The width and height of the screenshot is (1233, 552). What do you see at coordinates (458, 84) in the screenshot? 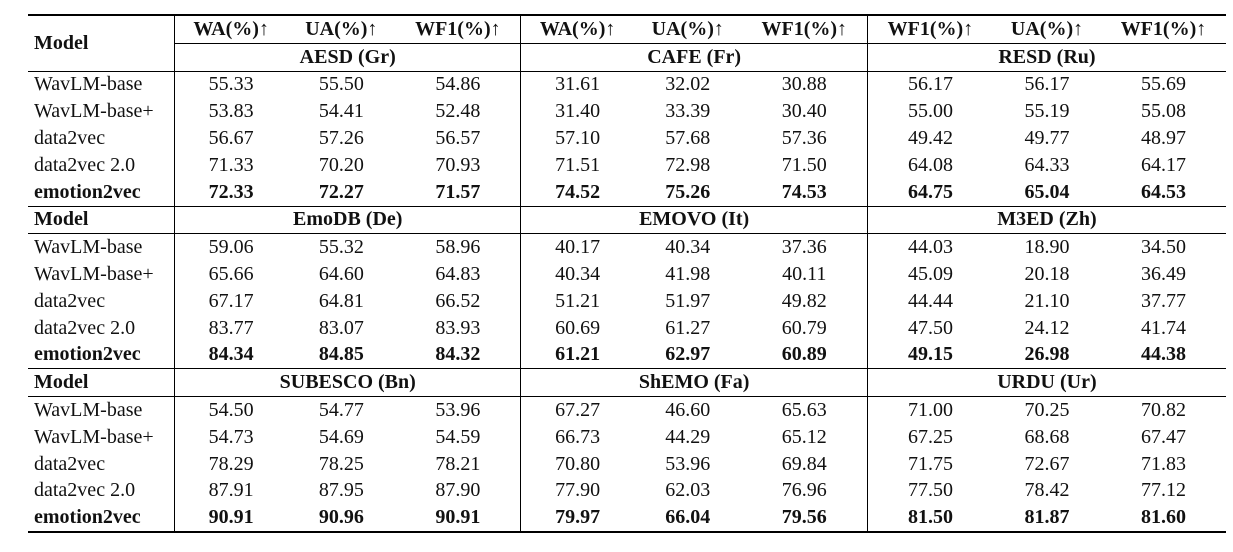
I see `score: 54.86` at bounding box center [458, 84].